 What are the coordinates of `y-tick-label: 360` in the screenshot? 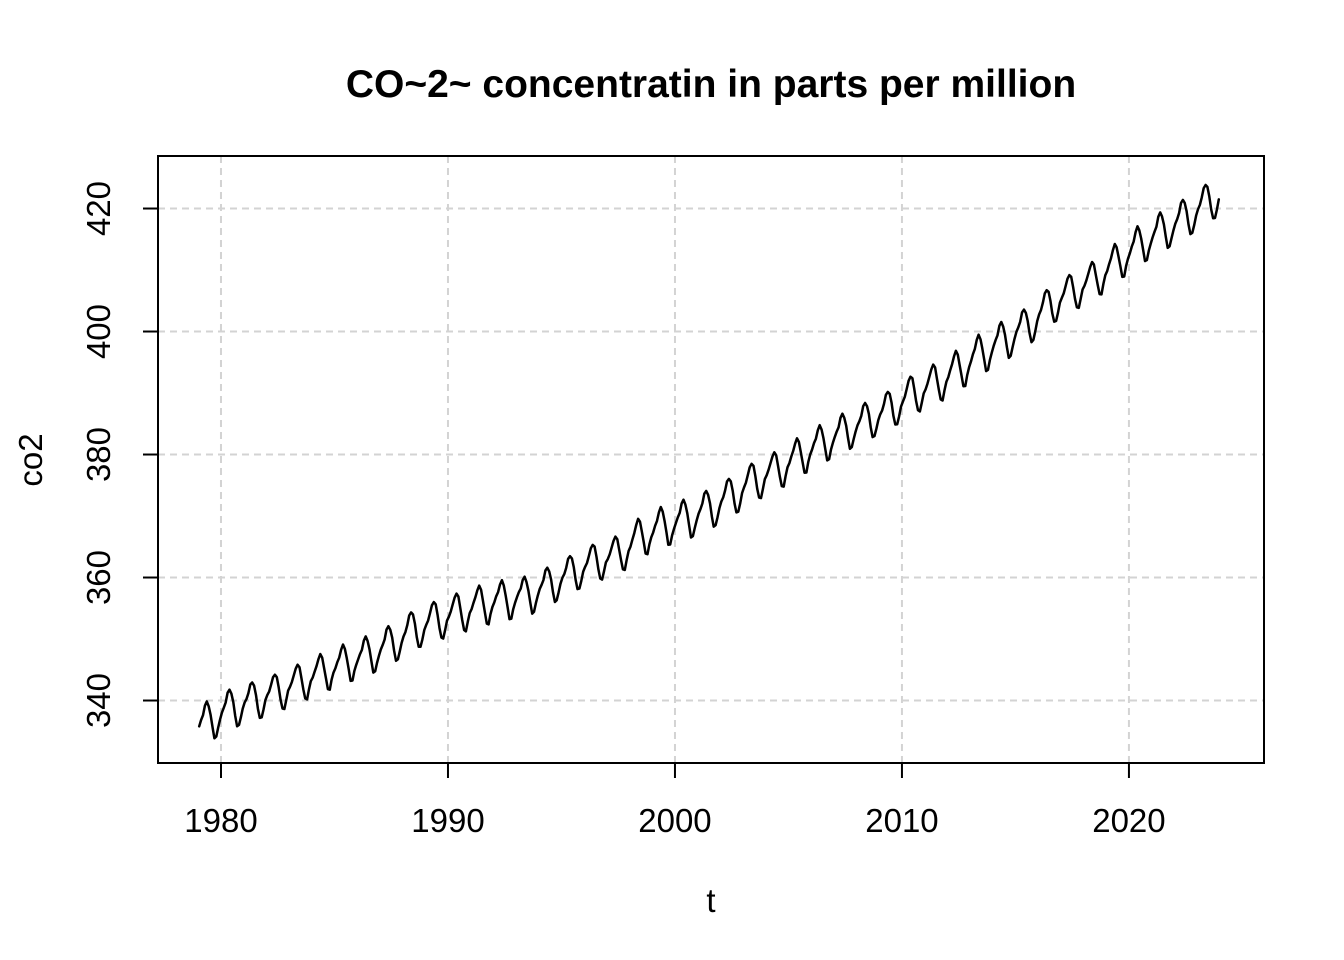 It's located at (98, 577).